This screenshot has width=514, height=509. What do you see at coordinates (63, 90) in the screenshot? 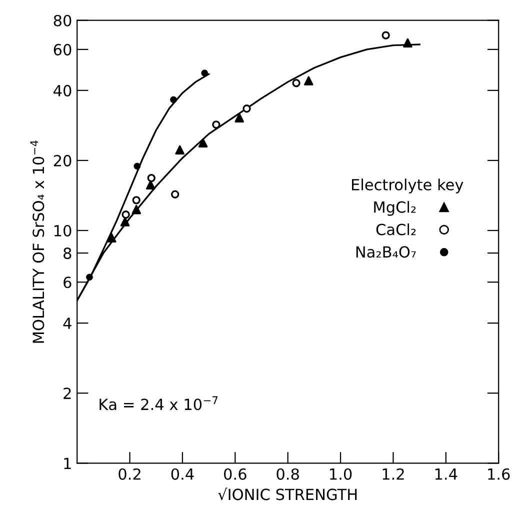
I see `y-tick-label: 40` at bounding box center [63, 90].